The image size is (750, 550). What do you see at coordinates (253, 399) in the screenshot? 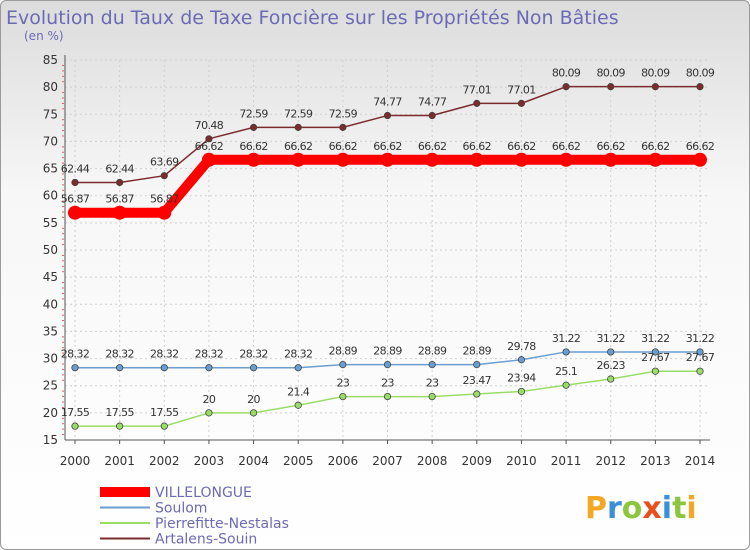
I see `data-label-pierrefitte-nestalas: 20` at bounding box center [253, 399].